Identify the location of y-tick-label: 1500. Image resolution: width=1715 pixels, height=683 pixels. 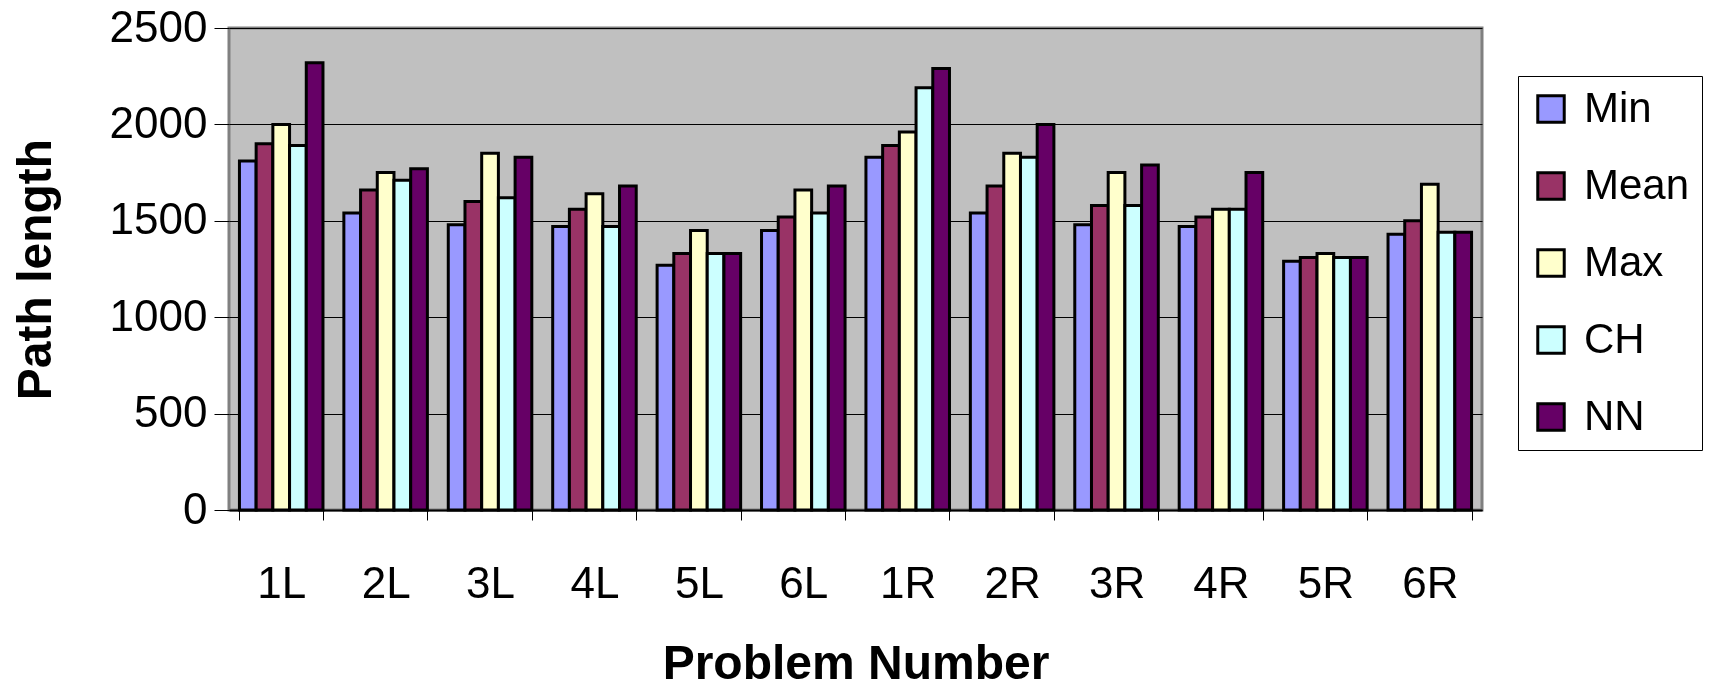
(158, 219).